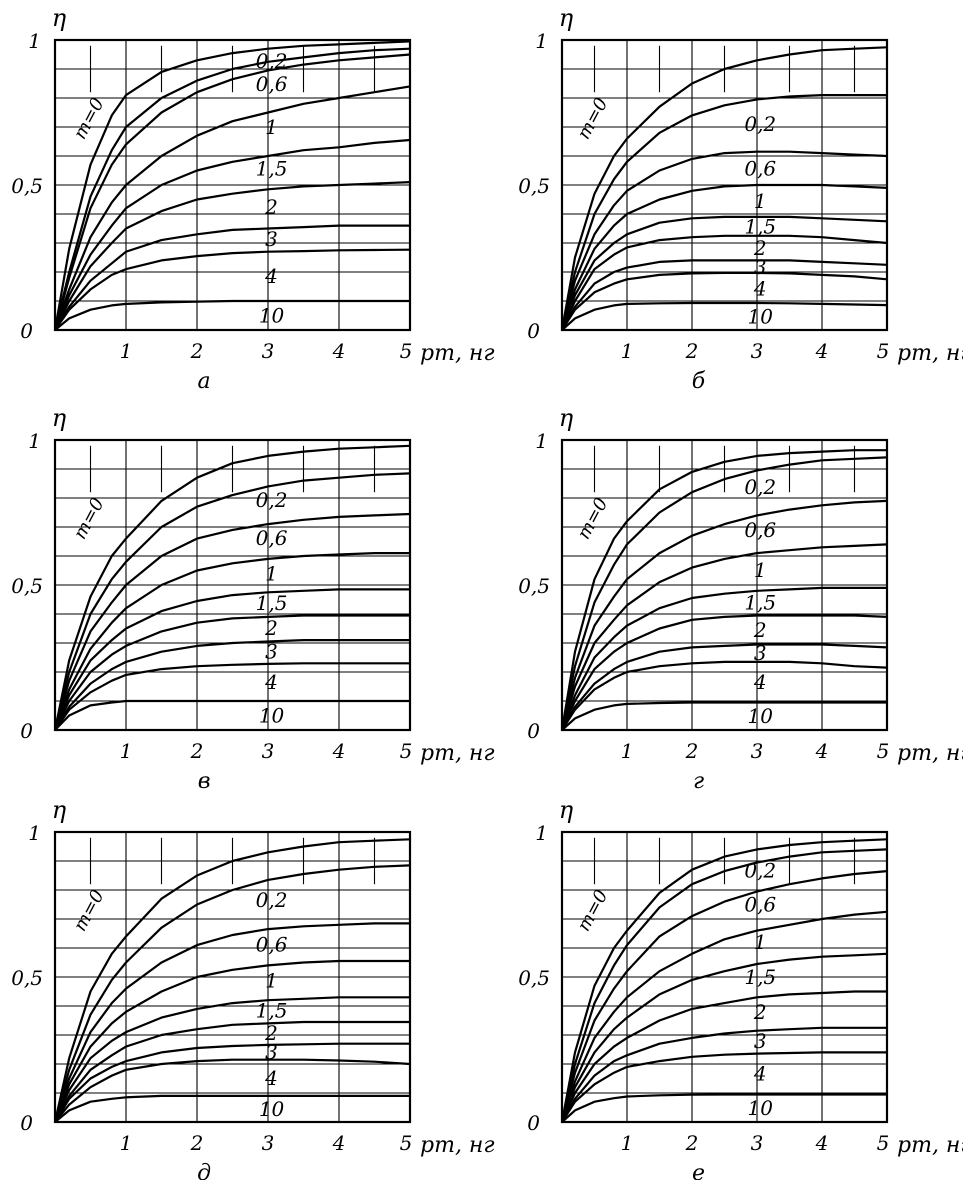 The width and height of the screenshot is (963, 1180). I want to click on series-label-0,2: 0,2, so click(272, 900).